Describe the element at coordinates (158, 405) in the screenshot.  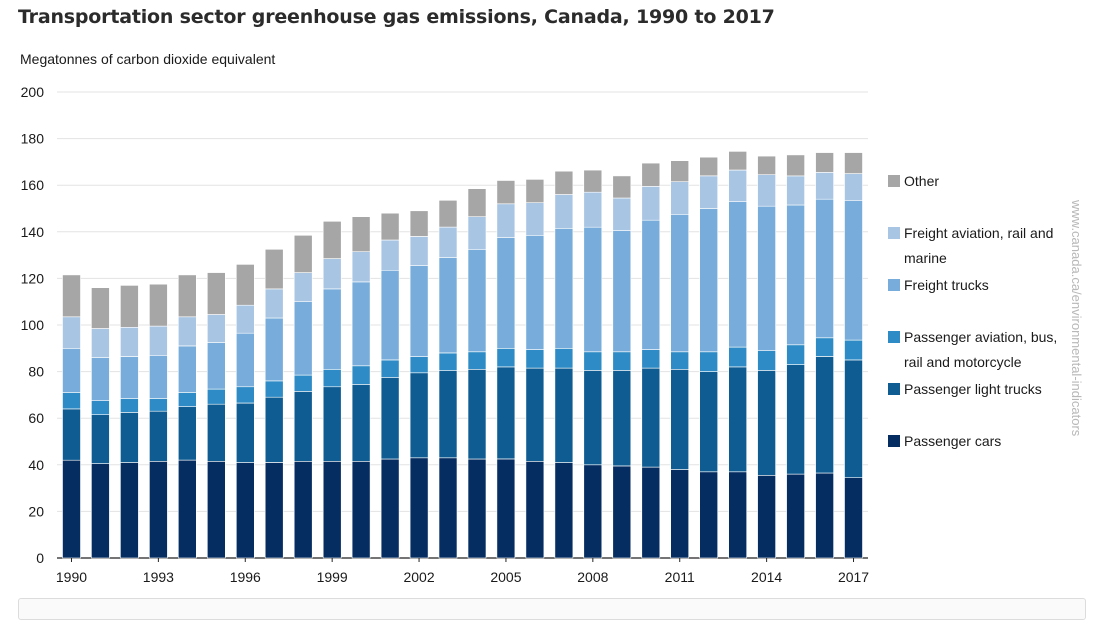
I see `bar-segment-1993-s2` at that location.